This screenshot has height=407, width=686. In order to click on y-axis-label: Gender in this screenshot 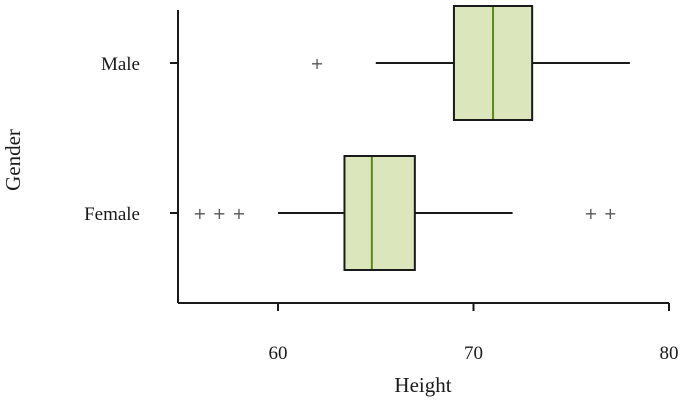, I will do `click(13, 160)`.